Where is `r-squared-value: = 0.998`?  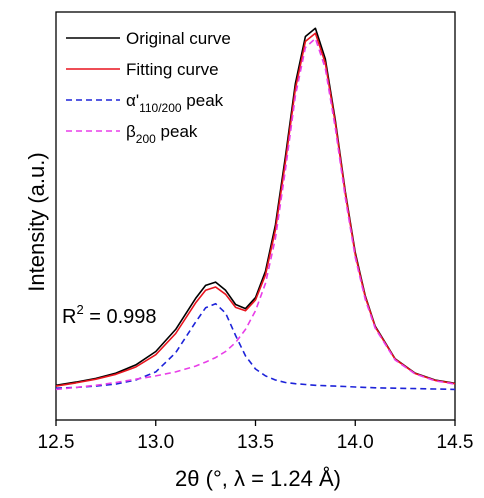
r-squared-value: = 0.998 is located at coordinates (120, 317).